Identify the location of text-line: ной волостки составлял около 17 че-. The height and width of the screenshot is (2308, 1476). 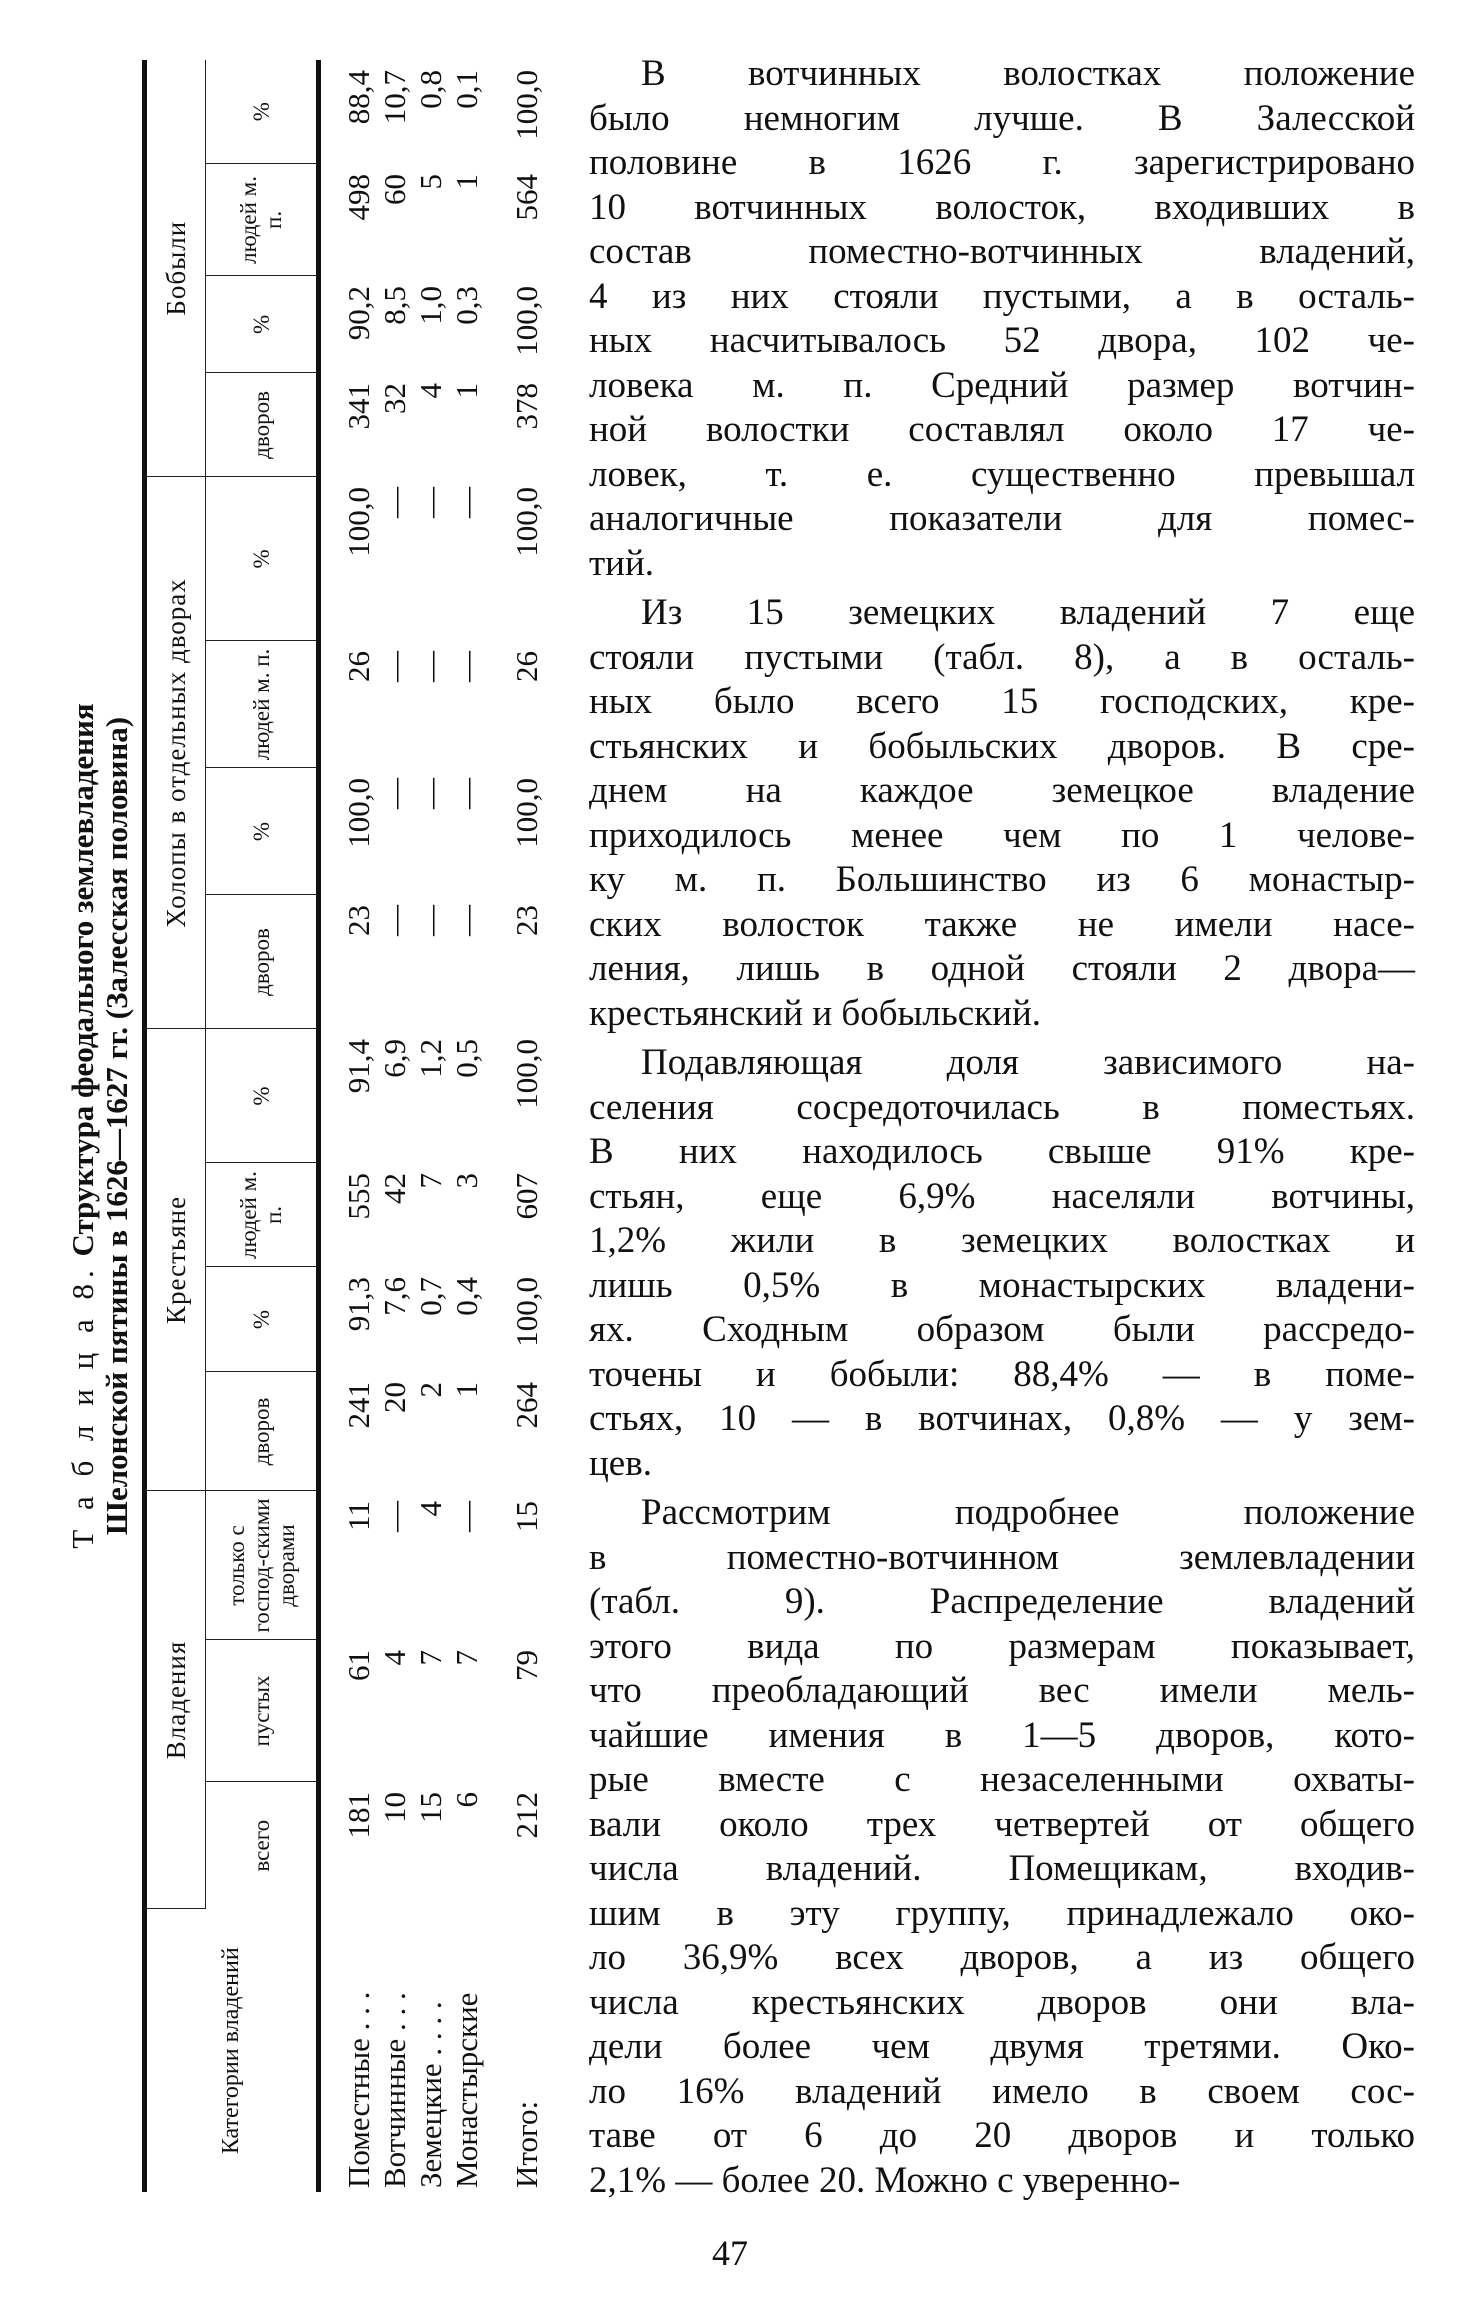
(1002, 429).